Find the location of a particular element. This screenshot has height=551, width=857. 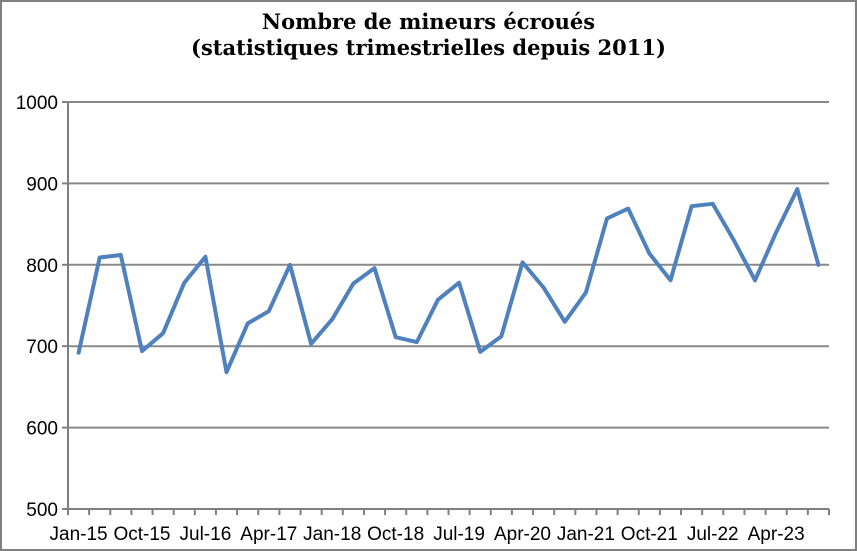

y-axis-label: 900 is located at coordinates (42, 184).